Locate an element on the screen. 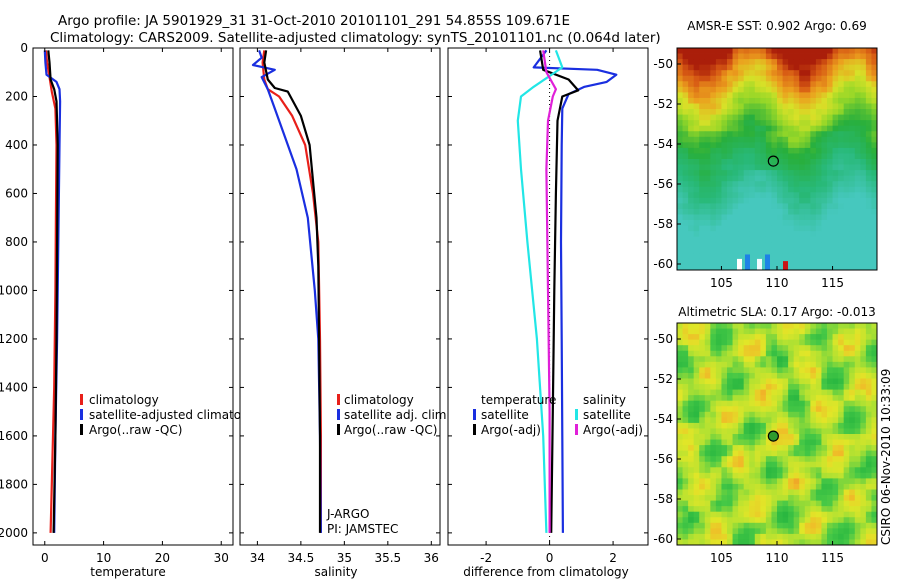  legend-sal-satellite-label: satellite is located at coordinates (607, 415).